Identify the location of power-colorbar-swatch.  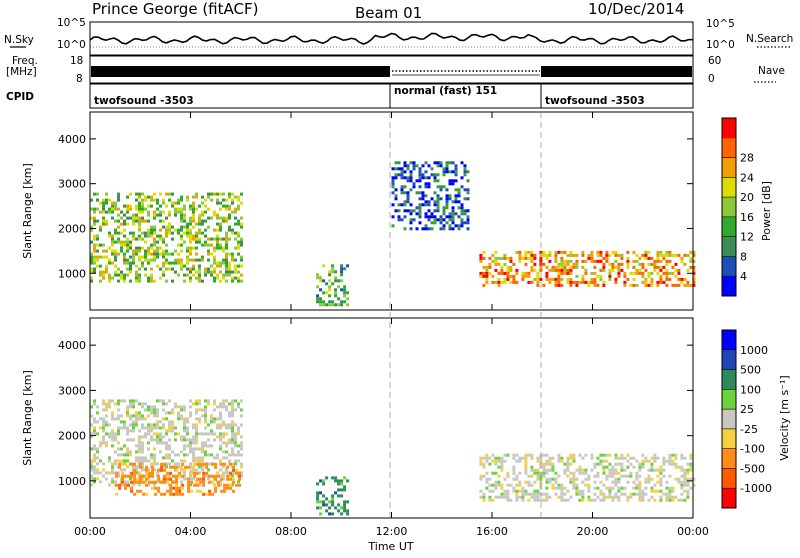
(729, 128).